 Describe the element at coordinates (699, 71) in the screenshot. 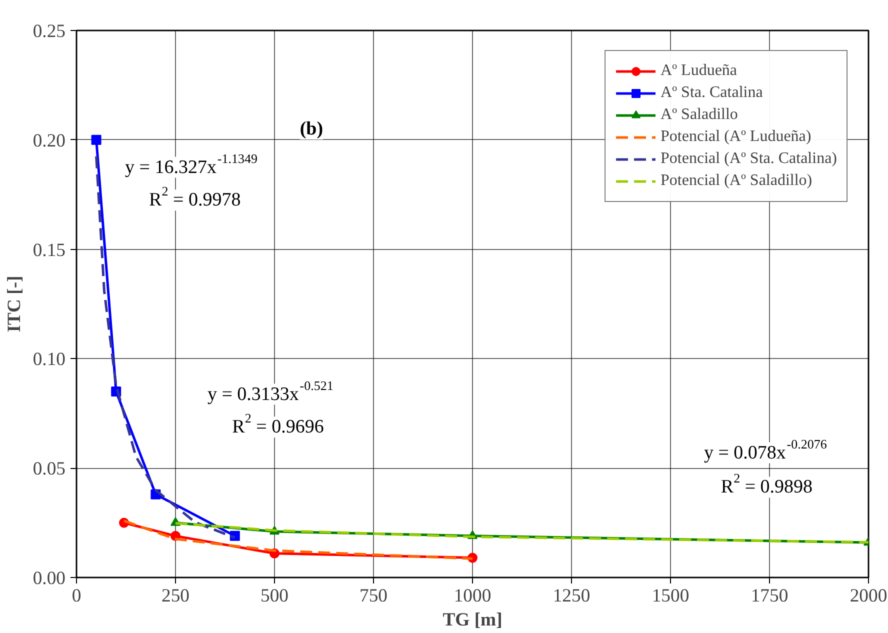

I see `legend-label: Aº Ludueña` at that location.